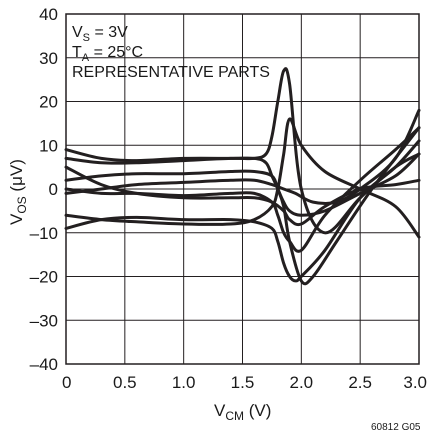  What do you see at coordinates (44, 233) in the screenshot?
I see `y-tick-label: –10` at bounding box center [44, 233].